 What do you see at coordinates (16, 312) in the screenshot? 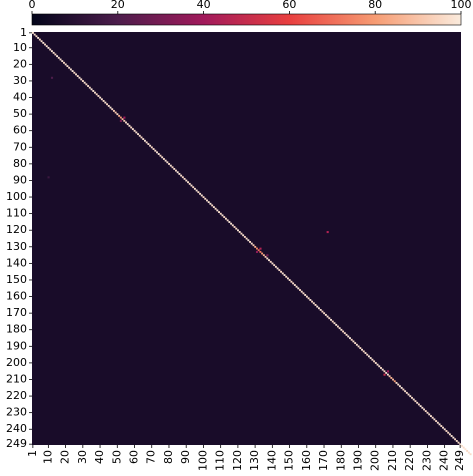
I see `y-tick-label: 170` at bounding box center [16, 312].